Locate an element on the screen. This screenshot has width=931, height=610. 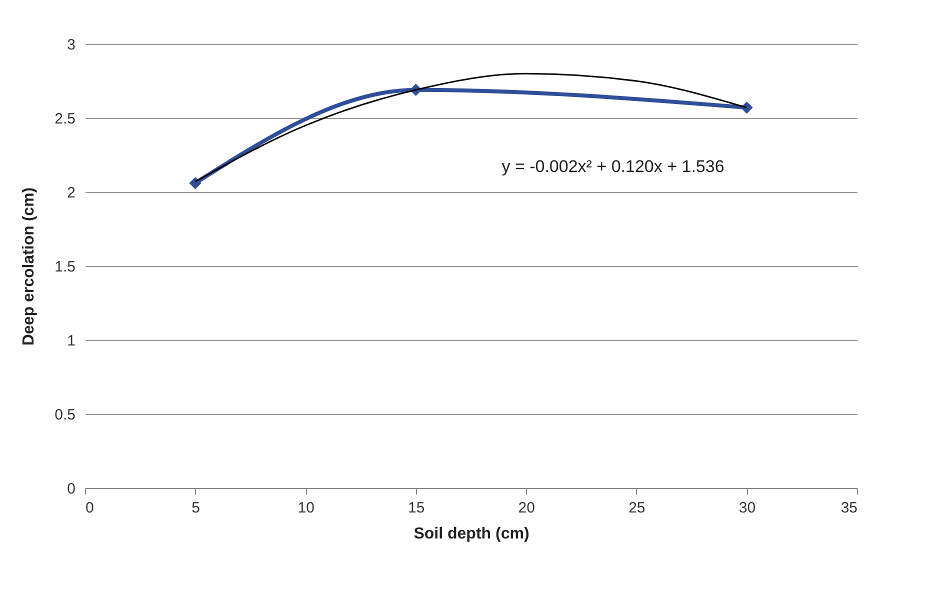
annotation: y = -0.002x² + 0.120x + 1.536 is located at coordinates (613, 166).